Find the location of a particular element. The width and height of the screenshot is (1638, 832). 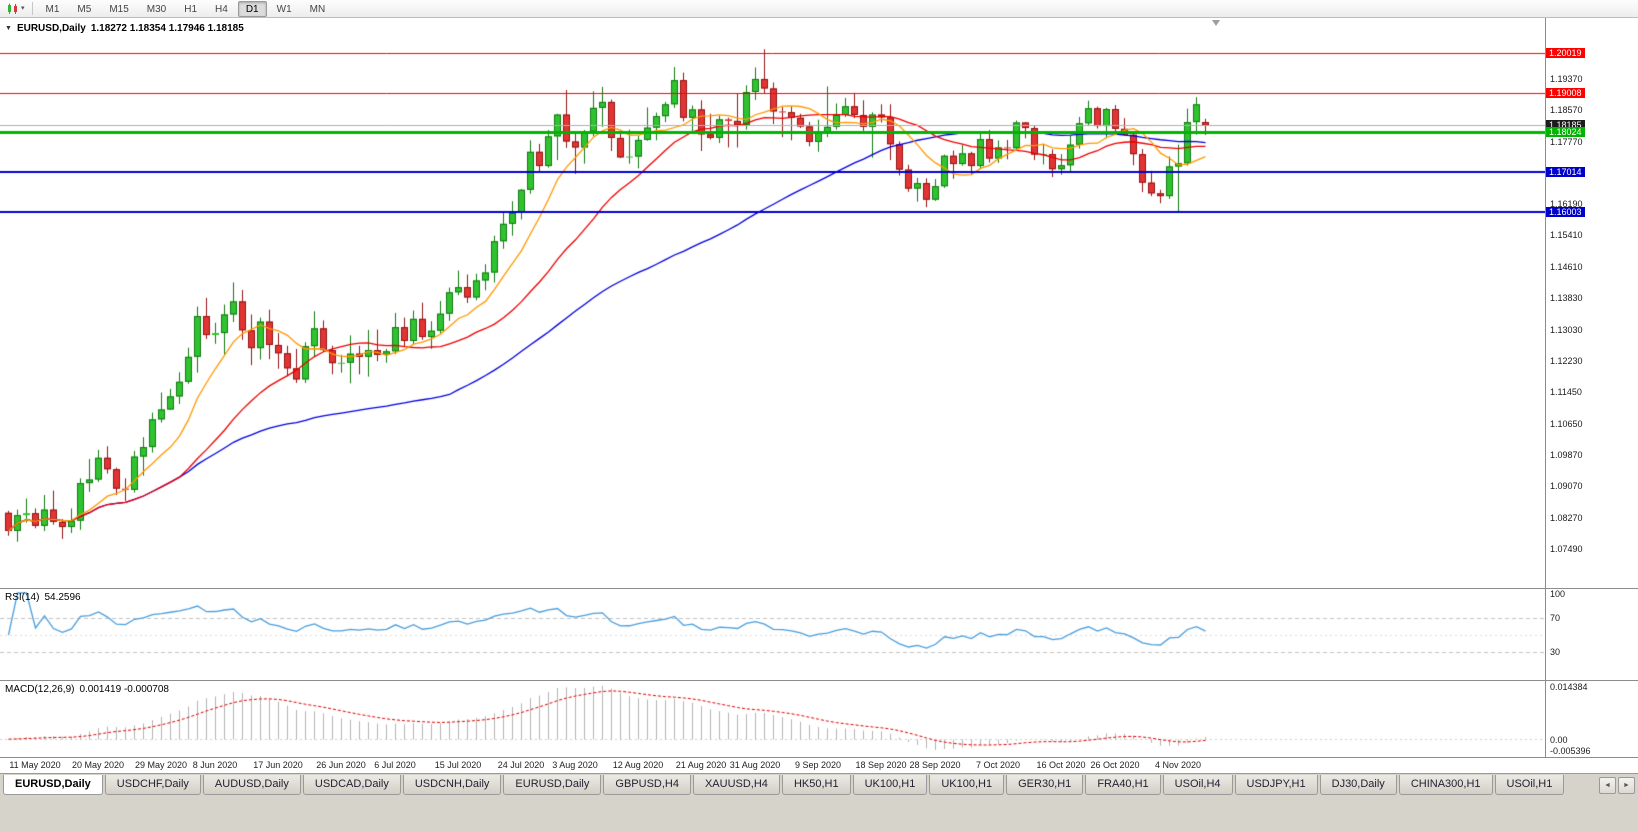

date-axis-label: 11 May 2020 is located at coordinates (35, 765).